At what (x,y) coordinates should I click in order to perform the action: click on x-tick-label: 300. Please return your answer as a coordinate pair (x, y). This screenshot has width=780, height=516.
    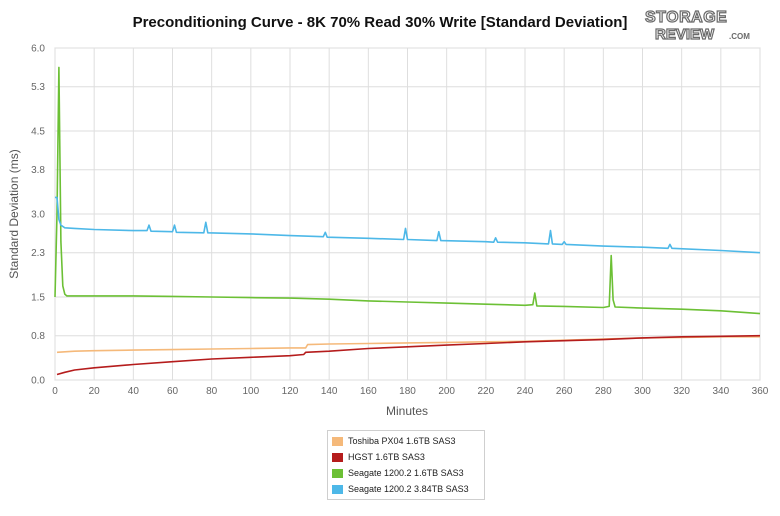
    Looking at the image, I should click on (642, 391).